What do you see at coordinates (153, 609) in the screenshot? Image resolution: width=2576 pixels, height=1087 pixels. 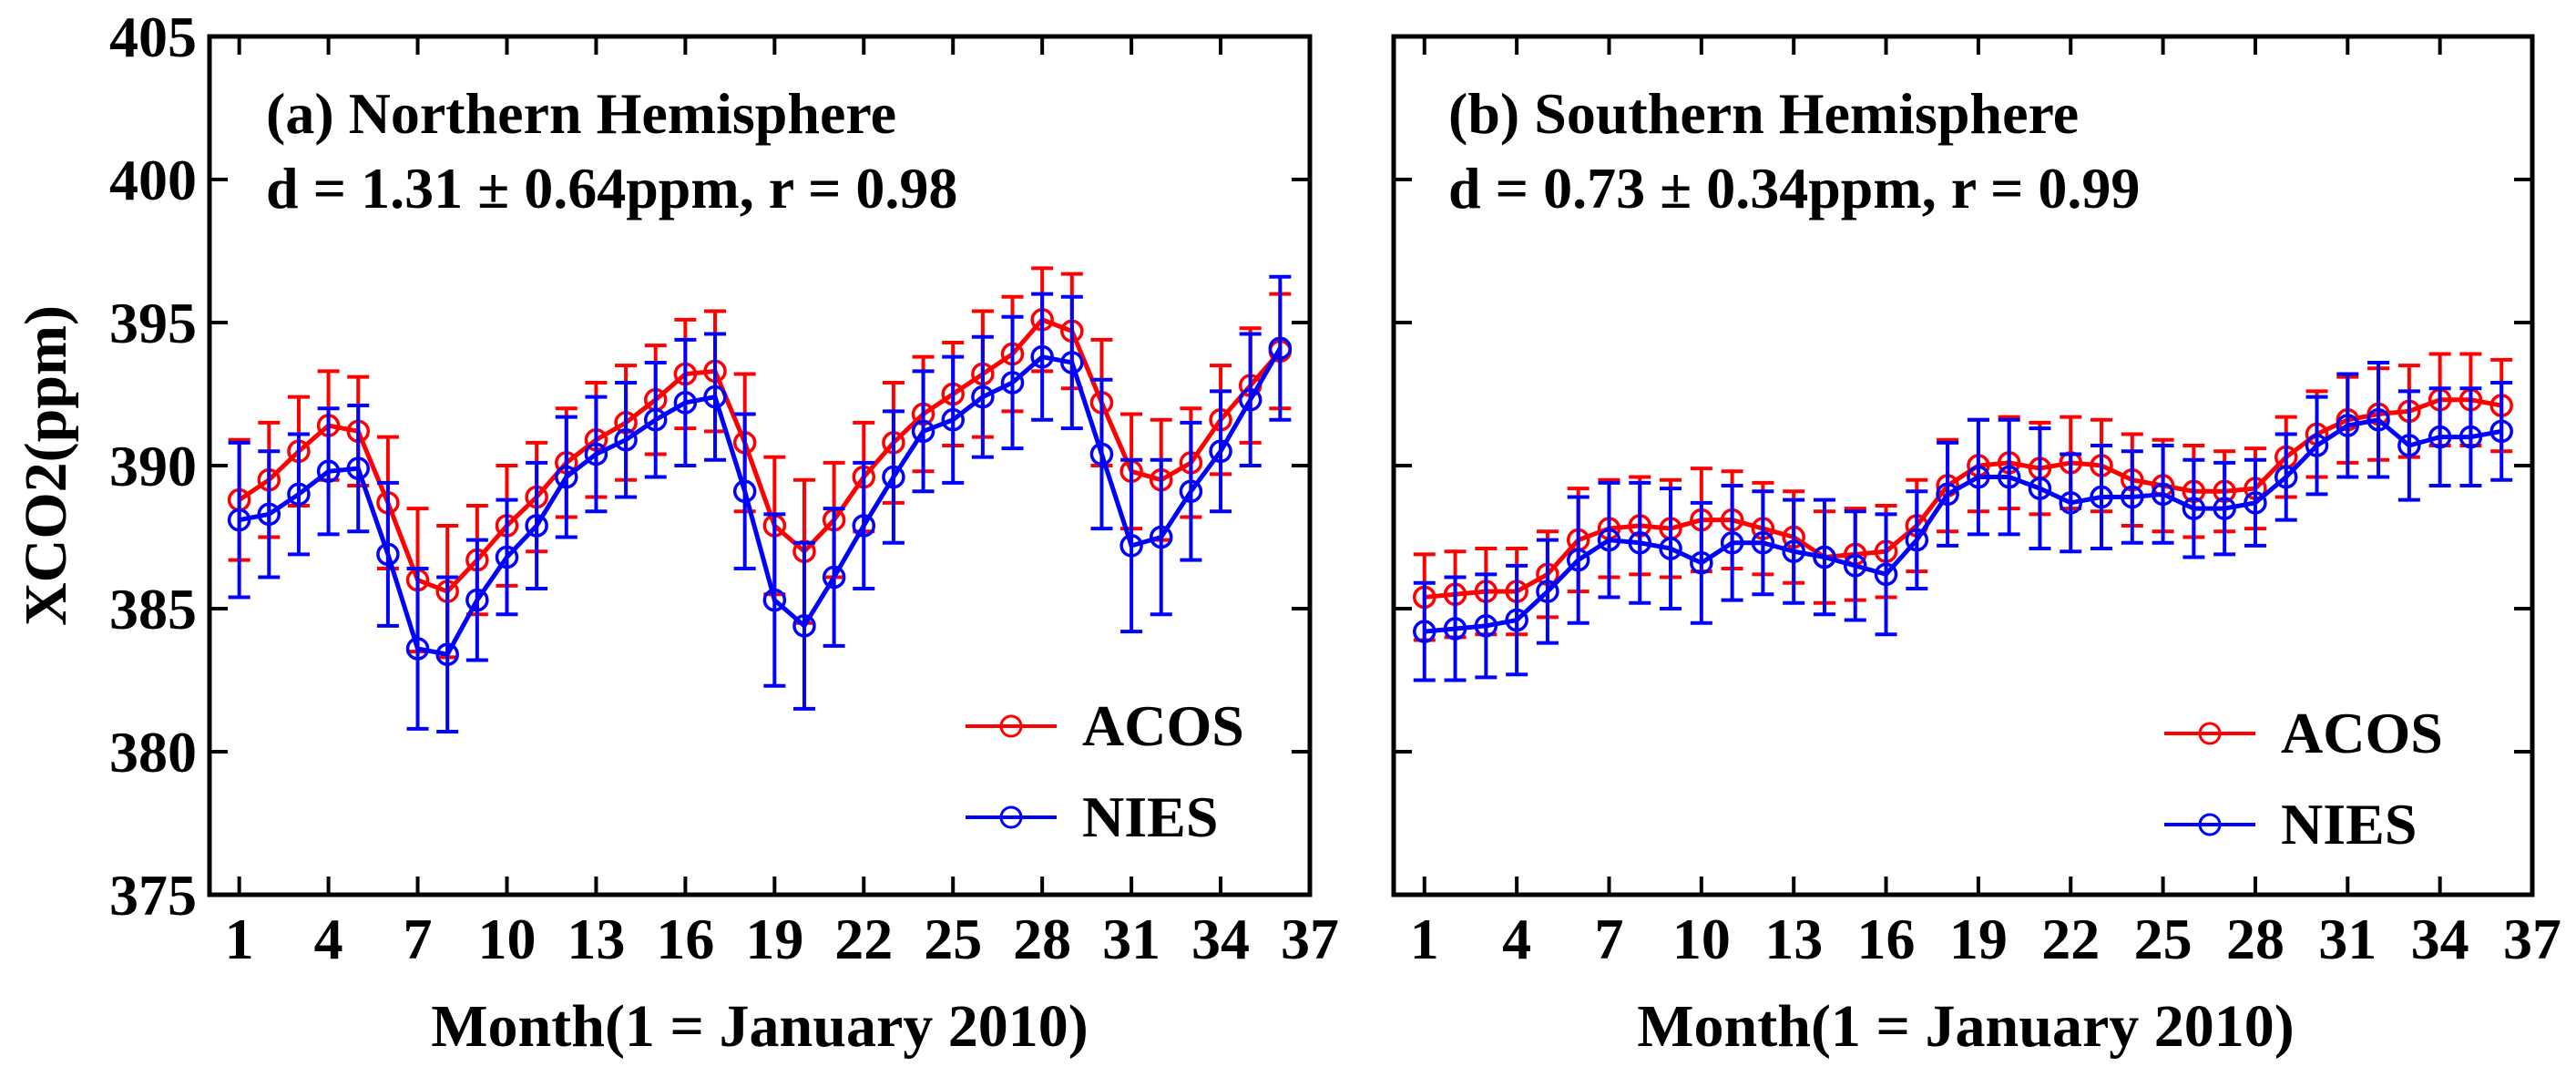 I see `panel-a-ytick-label: 385` at bounding box center [153, 609].